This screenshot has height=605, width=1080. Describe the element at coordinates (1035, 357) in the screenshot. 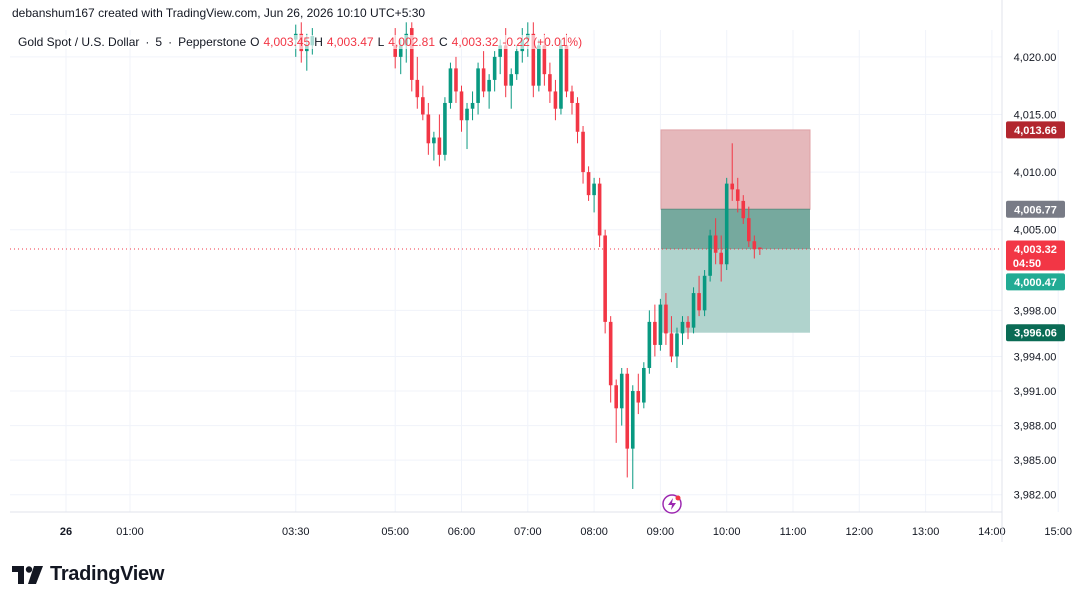

I see `y-tick-label: 3,994.00` at that location.